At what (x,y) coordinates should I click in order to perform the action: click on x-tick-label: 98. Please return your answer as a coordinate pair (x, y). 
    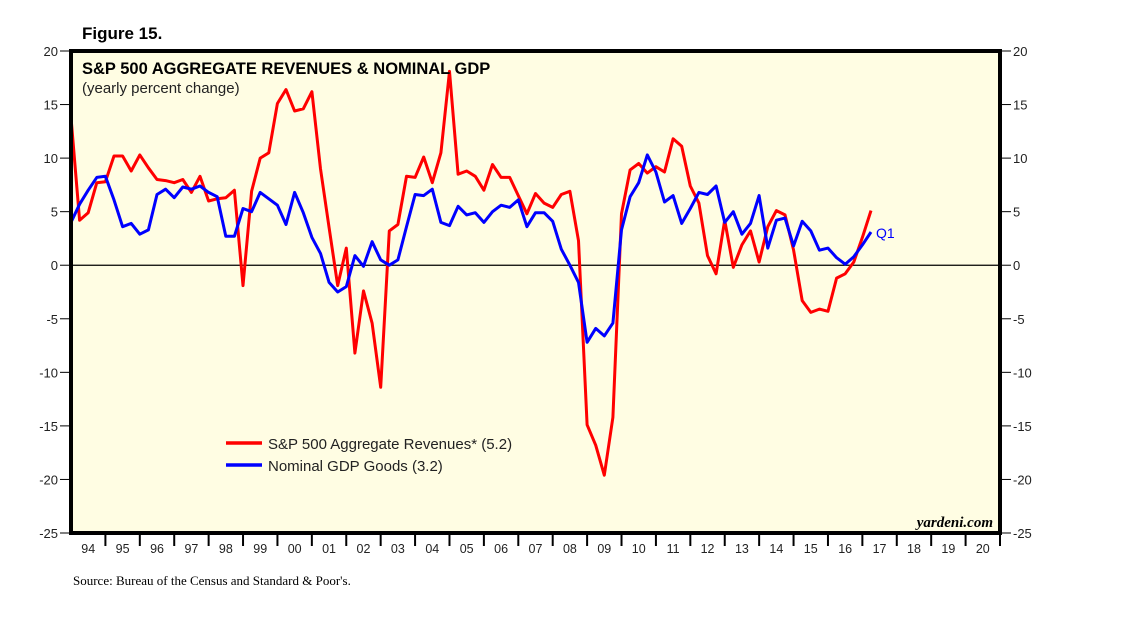
    Looking at the image, I should click on (226, 549).